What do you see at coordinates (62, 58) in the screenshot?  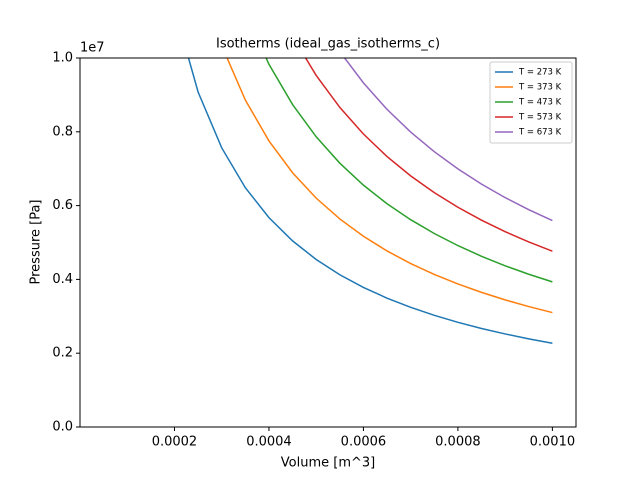 I see `y-tick-label: 1.0` at bounding box center [62, 58].